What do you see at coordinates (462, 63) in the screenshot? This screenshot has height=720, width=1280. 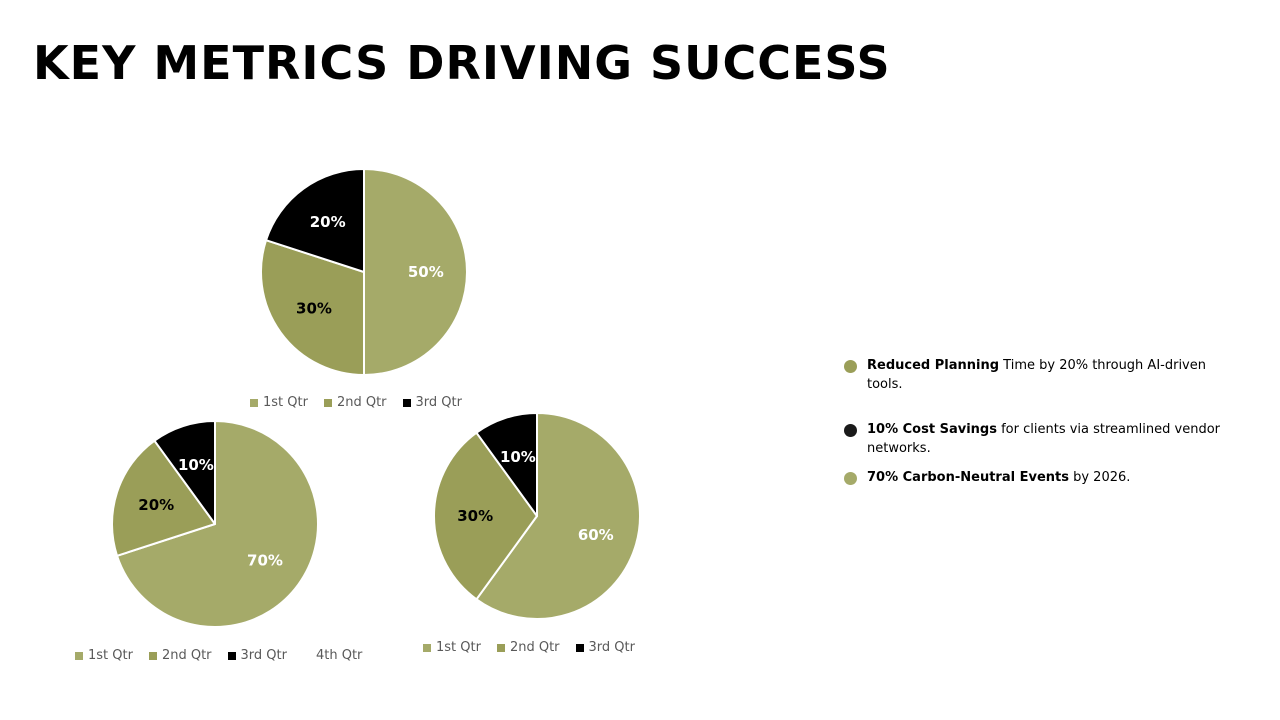 I see `page-title: KEY METRICS DRIVING SUCCESS` at bounding box center [462, 63].